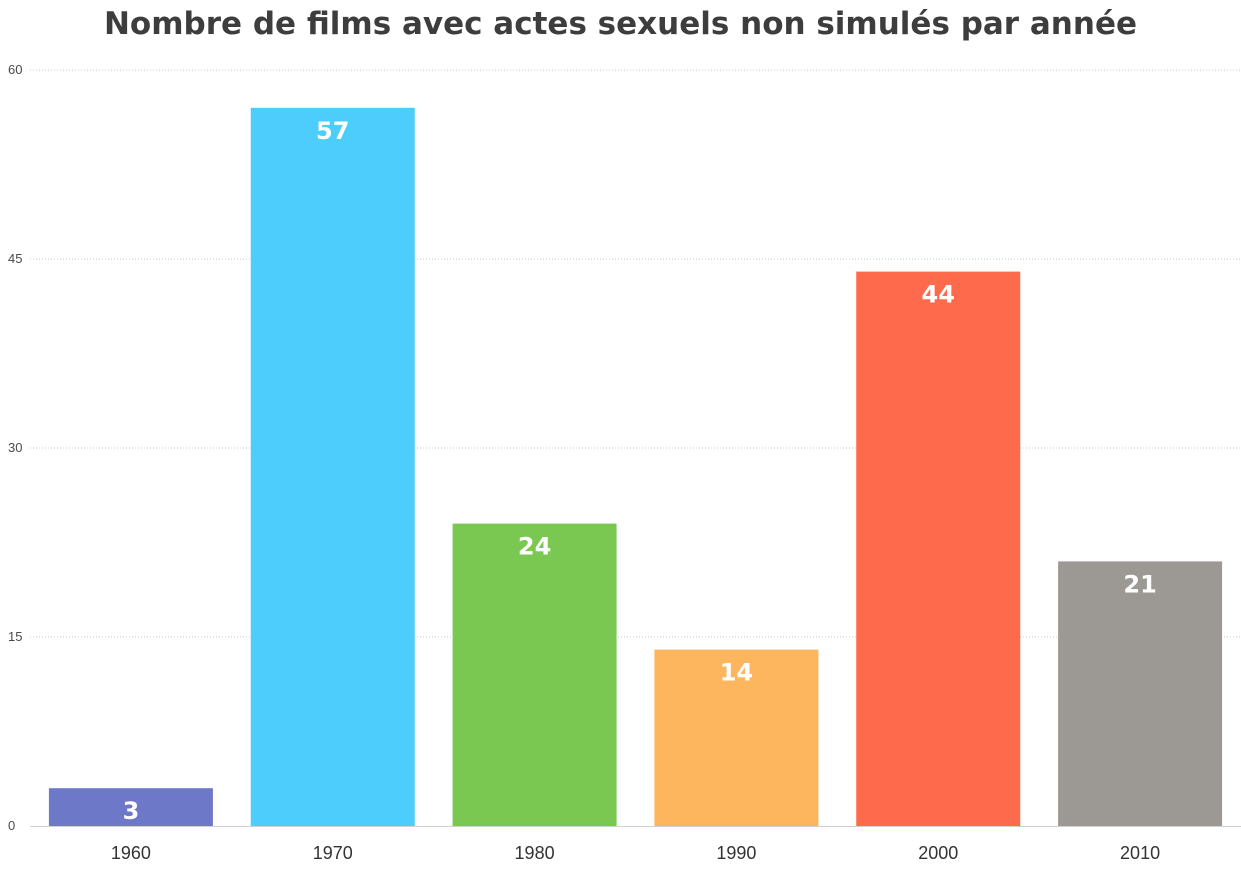 Image resolution: width=1241 pixels, height=869 pixels. I want to click on y-tick-label: 45, so click(15, 258).